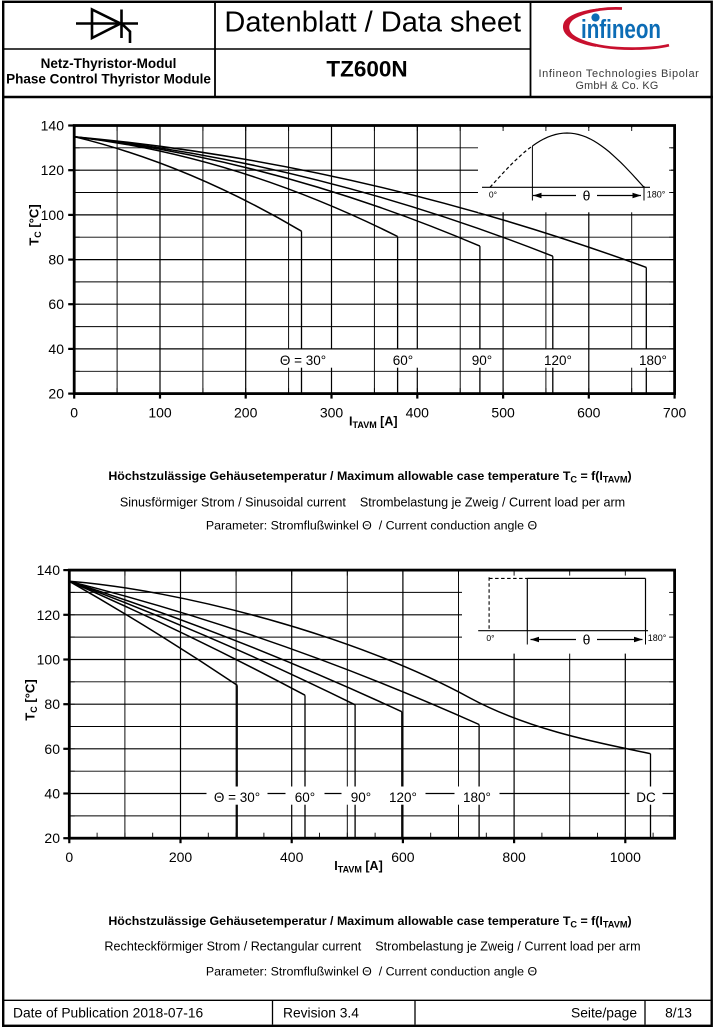  I want to click on svg-text: GmbH & Co. KG, so click(616, 86).